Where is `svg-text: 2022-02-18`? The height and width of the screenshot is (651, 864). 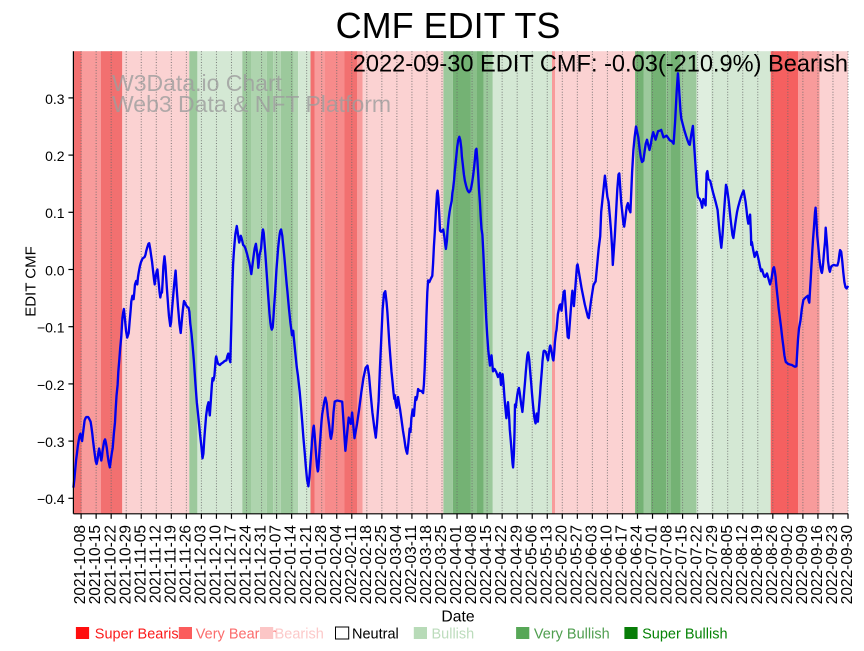
svg-text: 2022-02-18 is located at coordinates (366, 564).